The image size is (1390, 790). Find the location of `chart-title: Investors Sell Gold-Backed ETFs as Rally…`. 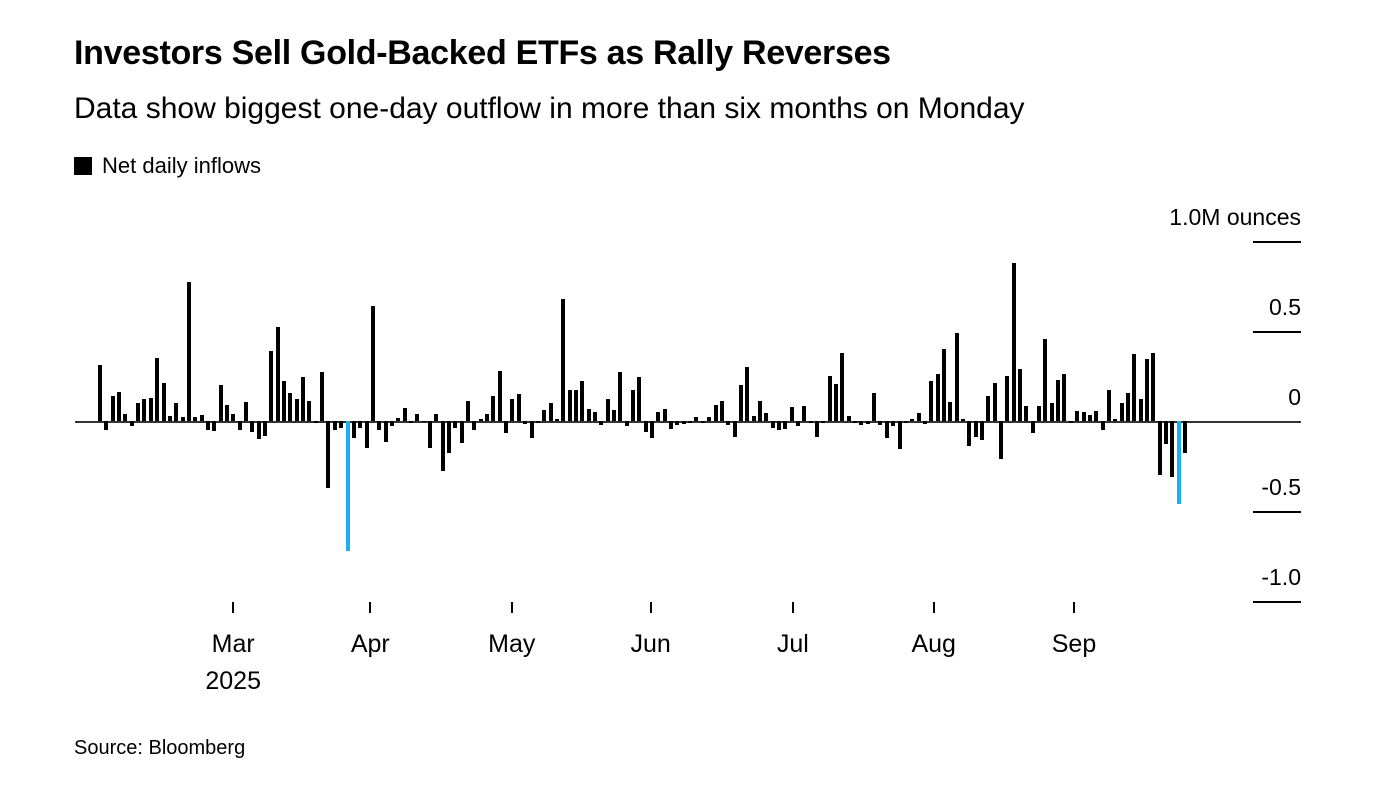

chart-title: Investors Sell Gold-Backed ETFs as Rally… is located at coordinates (482, 53).